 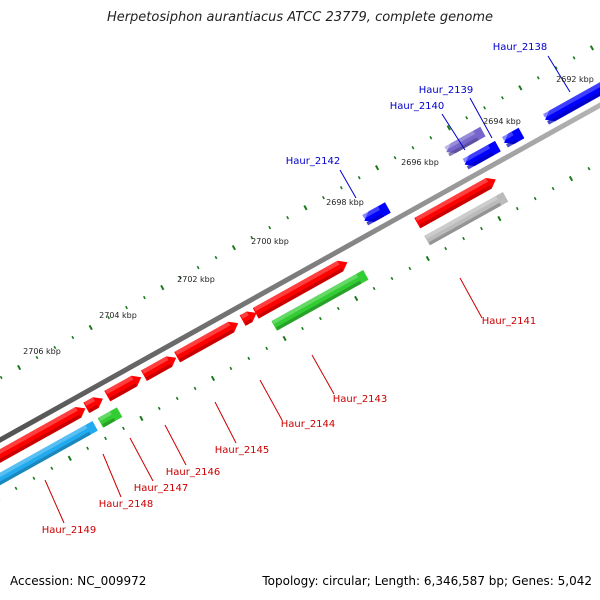 What do you see at coordinates (417, 106) in the screenshot?
I see `gene-label-haur-2140: Haur_2140` at bounding box center [417, 106].